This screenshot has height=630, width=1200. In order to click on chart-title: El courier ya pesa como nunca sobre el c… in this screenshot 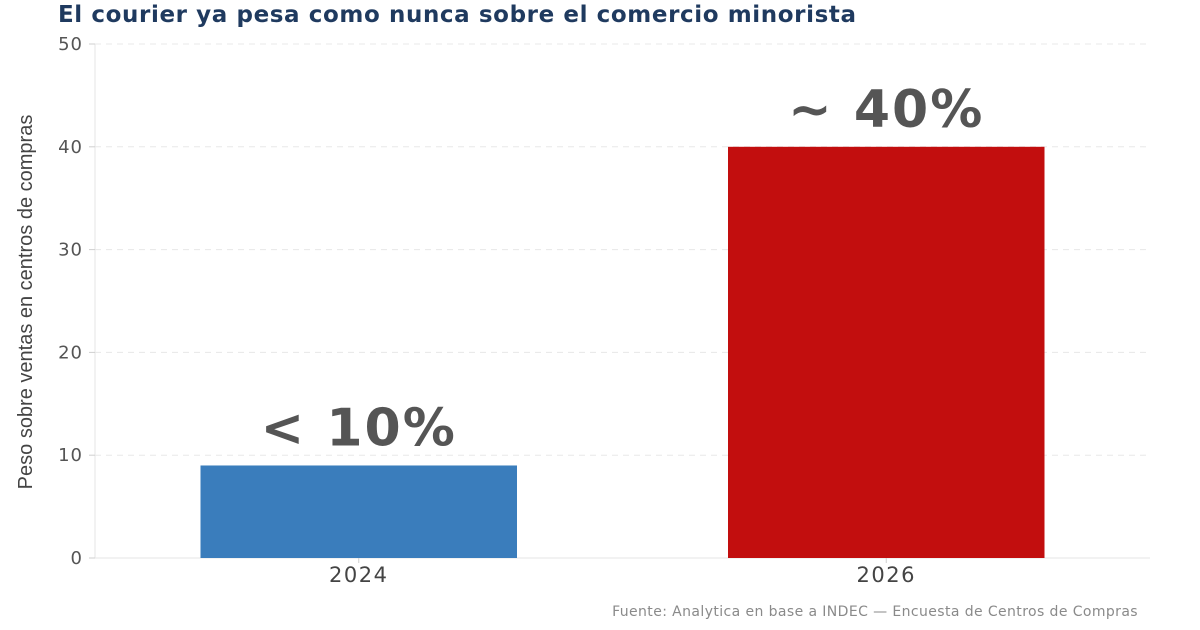, I will do `click(457, 15)`.